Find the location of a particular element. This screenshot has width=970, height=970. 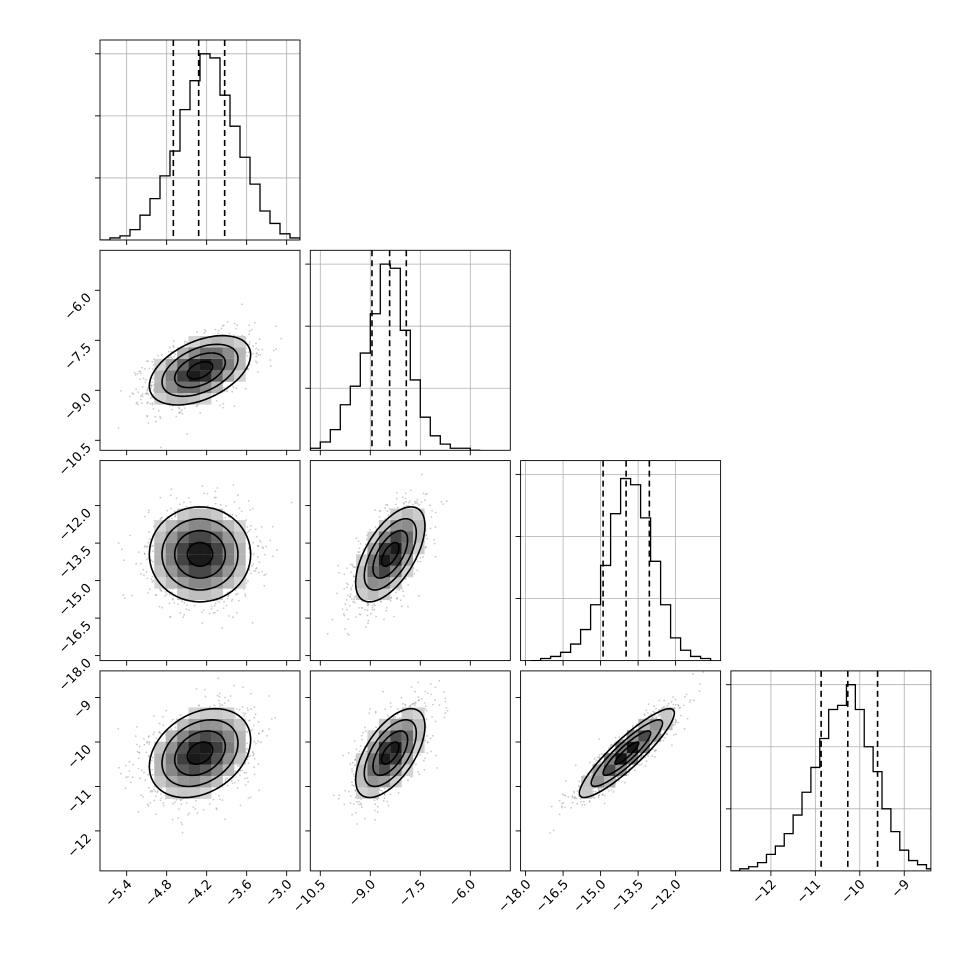

x-tick-label: −10 is located at coordinates (854, 892).